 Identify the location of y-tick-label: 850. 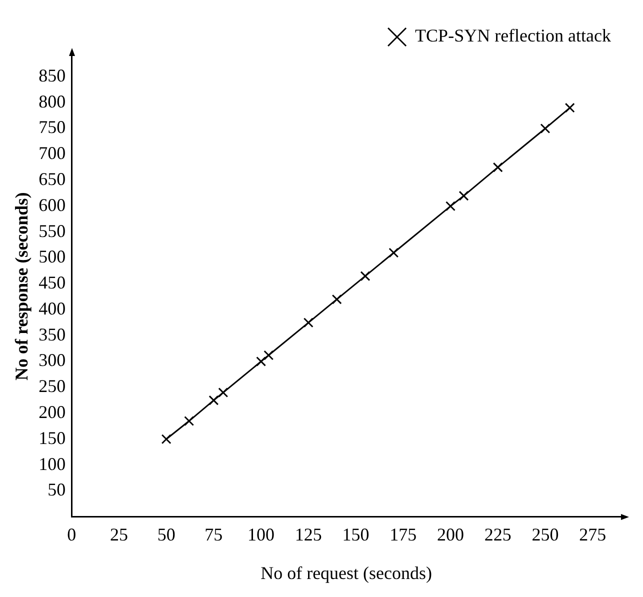
(52, 75).